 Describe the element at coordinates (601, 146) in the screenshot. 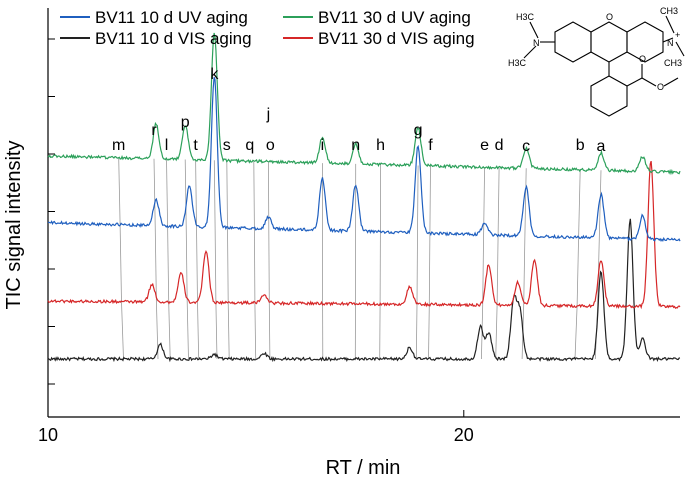

I see `peak-label-a: a` at that location.